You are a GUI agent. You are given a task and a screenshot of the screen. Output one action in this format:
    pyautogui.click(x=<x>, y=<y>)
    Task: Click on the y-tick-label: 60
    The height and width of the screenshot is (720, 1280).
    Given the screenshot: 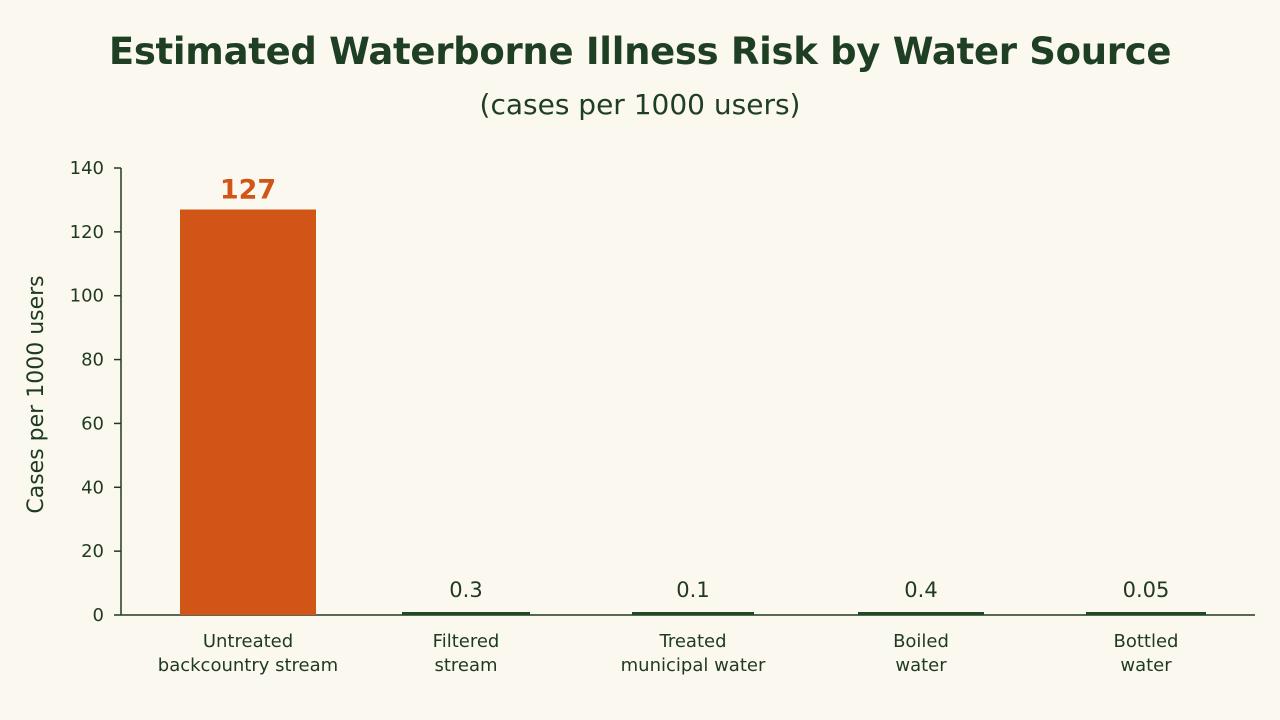 What is the action you would take?
    pyautogui.click(x=92, y=423)
    